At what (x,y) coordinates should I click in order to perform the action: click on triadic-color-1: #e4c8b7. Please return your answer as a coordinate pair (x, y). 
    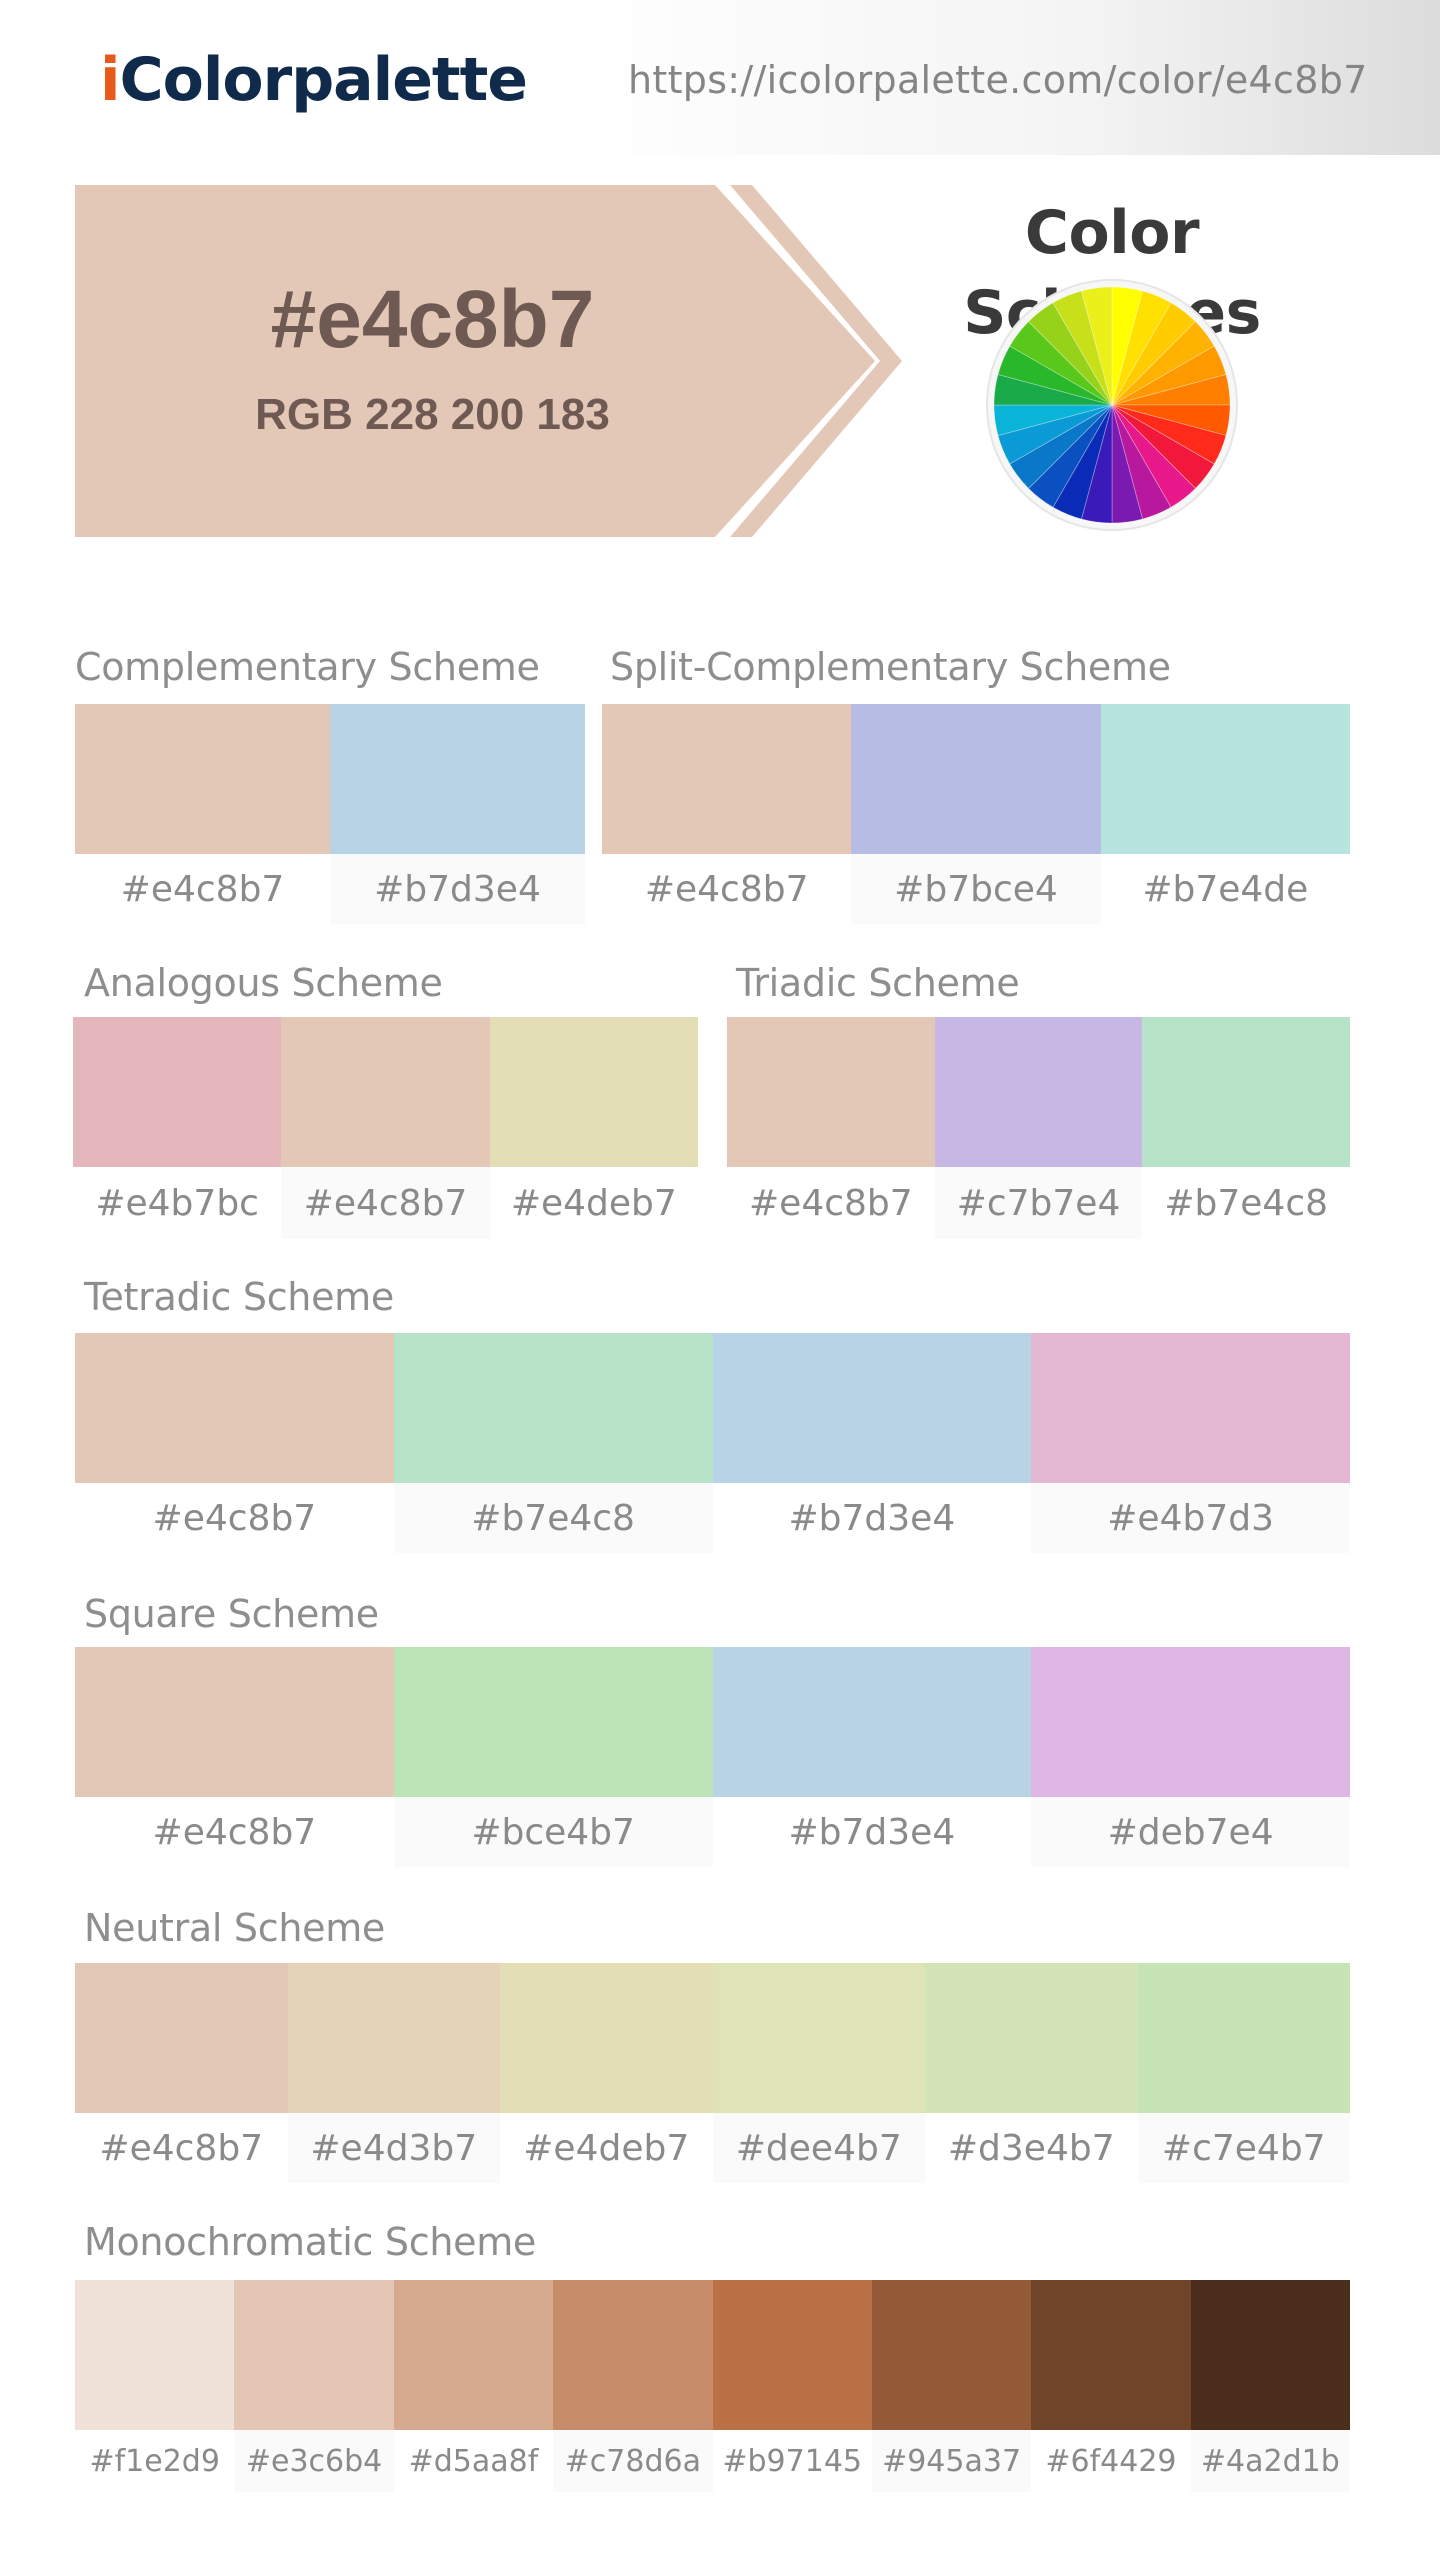
    Looking at the image, I should click on (831, 1128).